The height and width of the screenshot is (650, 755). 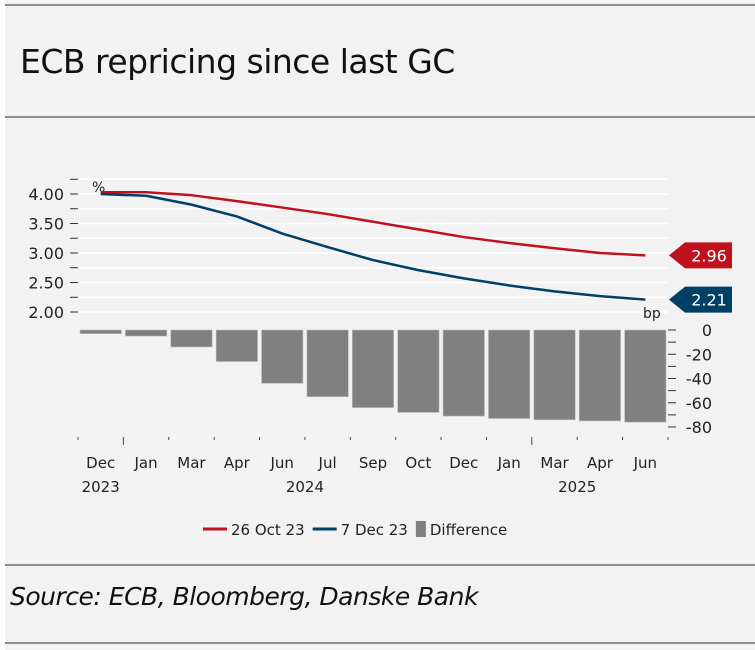 I want to click on left-axis-tick-label: 3.00, so click(x=46, y=253).